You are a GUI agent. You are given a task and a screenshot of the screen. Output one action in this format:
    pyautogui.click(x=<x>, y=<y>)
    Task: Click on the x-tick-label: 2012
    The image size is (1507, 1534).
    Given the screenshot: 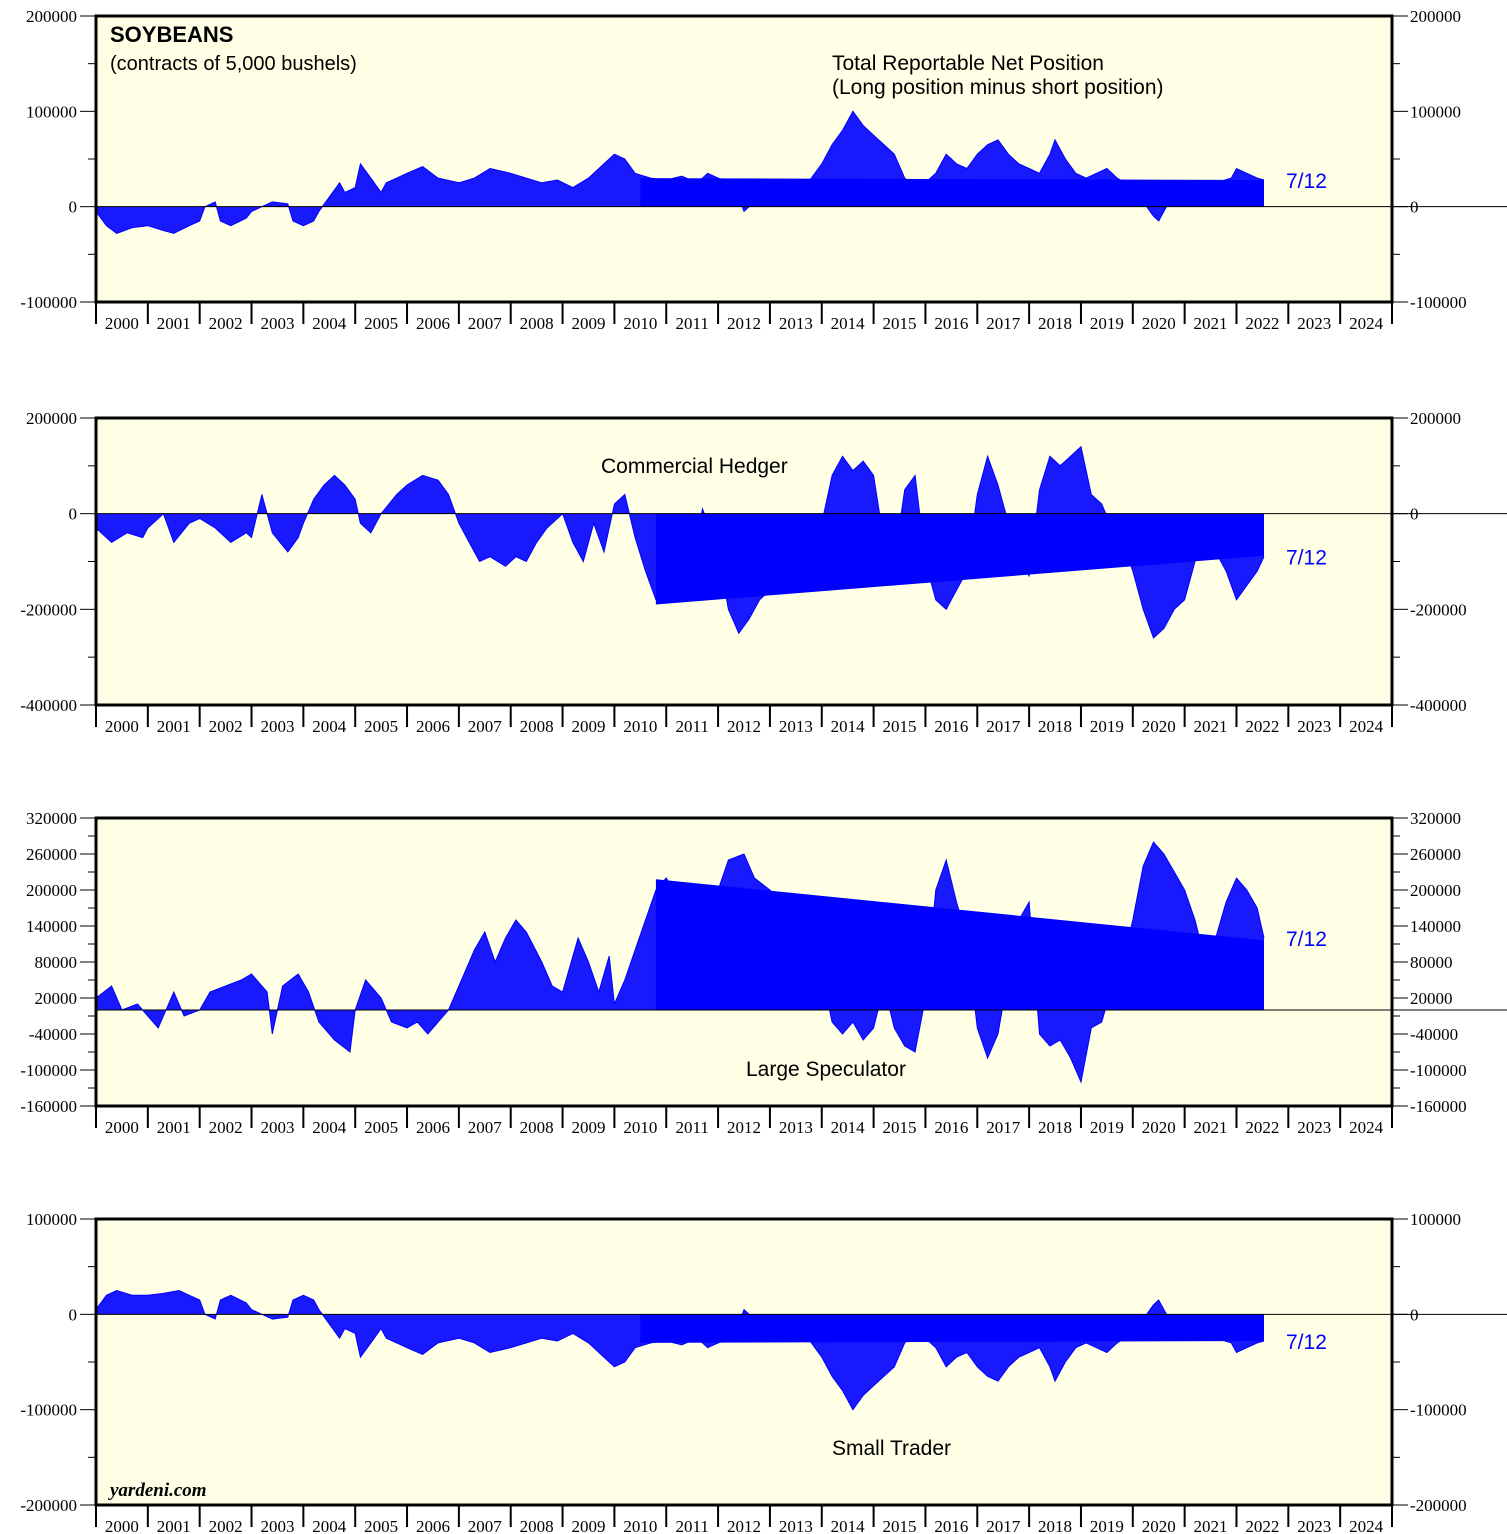 What is the action you would take?
    pyautogui.click(x=744, y=1127)
    